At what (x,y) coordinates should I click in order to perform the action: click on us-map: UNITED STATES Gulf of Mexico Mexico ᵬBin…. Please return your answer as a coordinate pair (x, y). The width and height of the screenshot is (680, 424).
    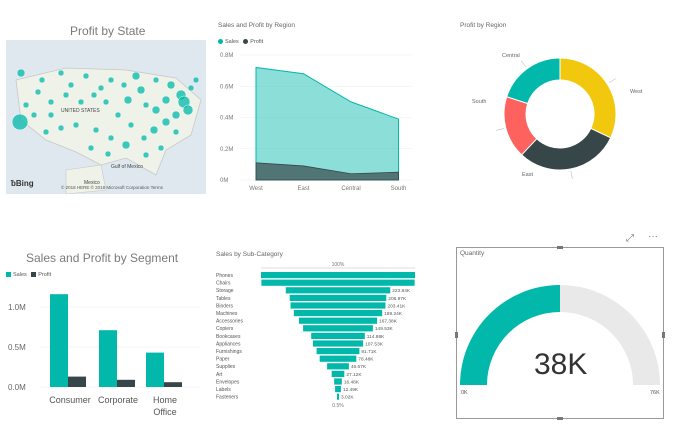
    Looking at the image, I should click on (106, 117).